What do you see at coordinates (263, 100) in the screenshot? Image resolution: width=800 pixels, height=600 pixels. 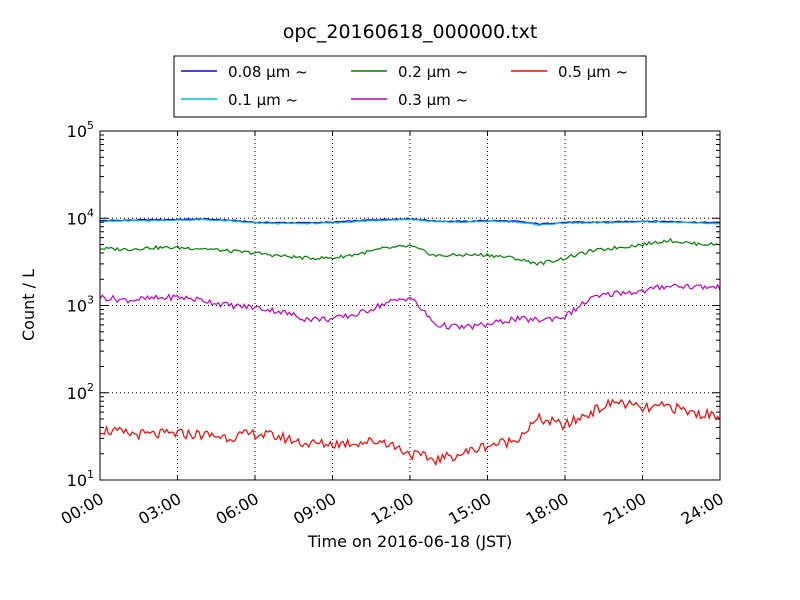 I see `legend-label: 0.1 μm ~` at bounding box center [263, 100].